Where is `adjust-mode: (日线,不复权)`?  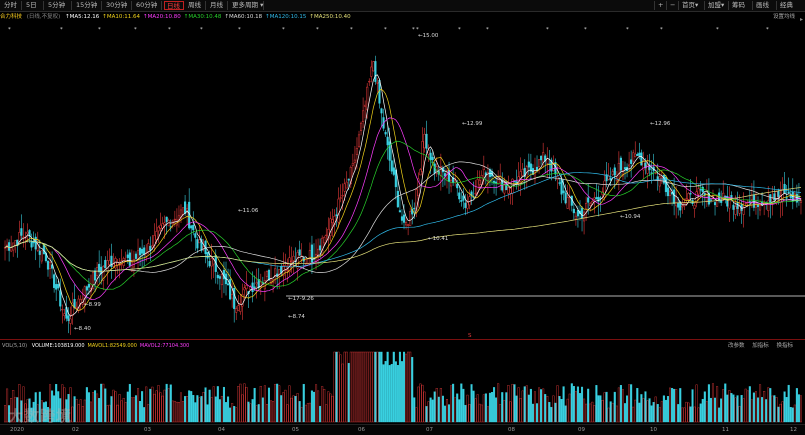
adjust-mode: (日线,不复权) is located at coordinates (43, 17).